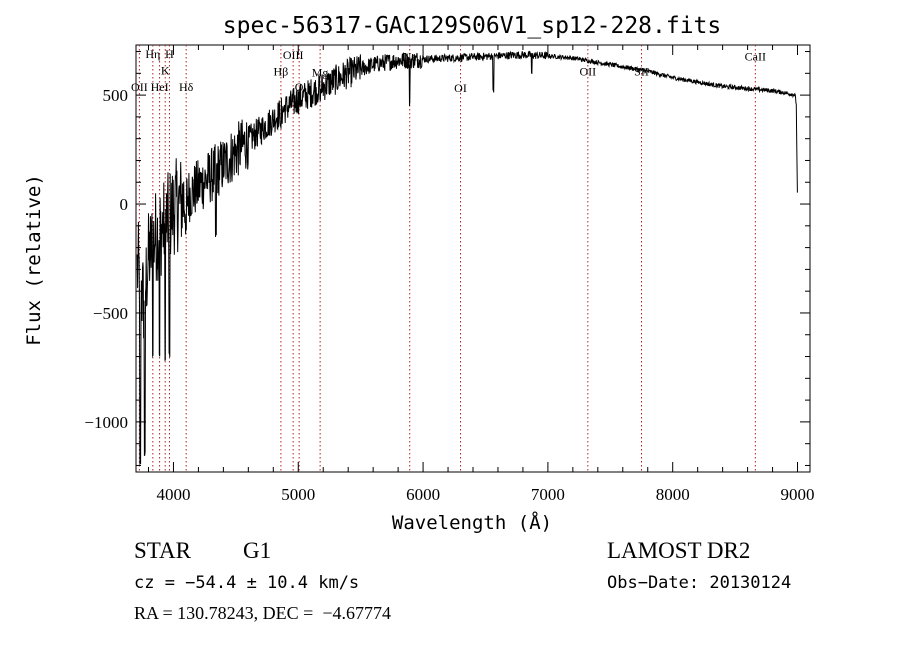 The width and height of the screenshot is (900, 649). Describe the element at coordinates (281, 72) in the screenshot. I see `line-label: Hβ` at that location.